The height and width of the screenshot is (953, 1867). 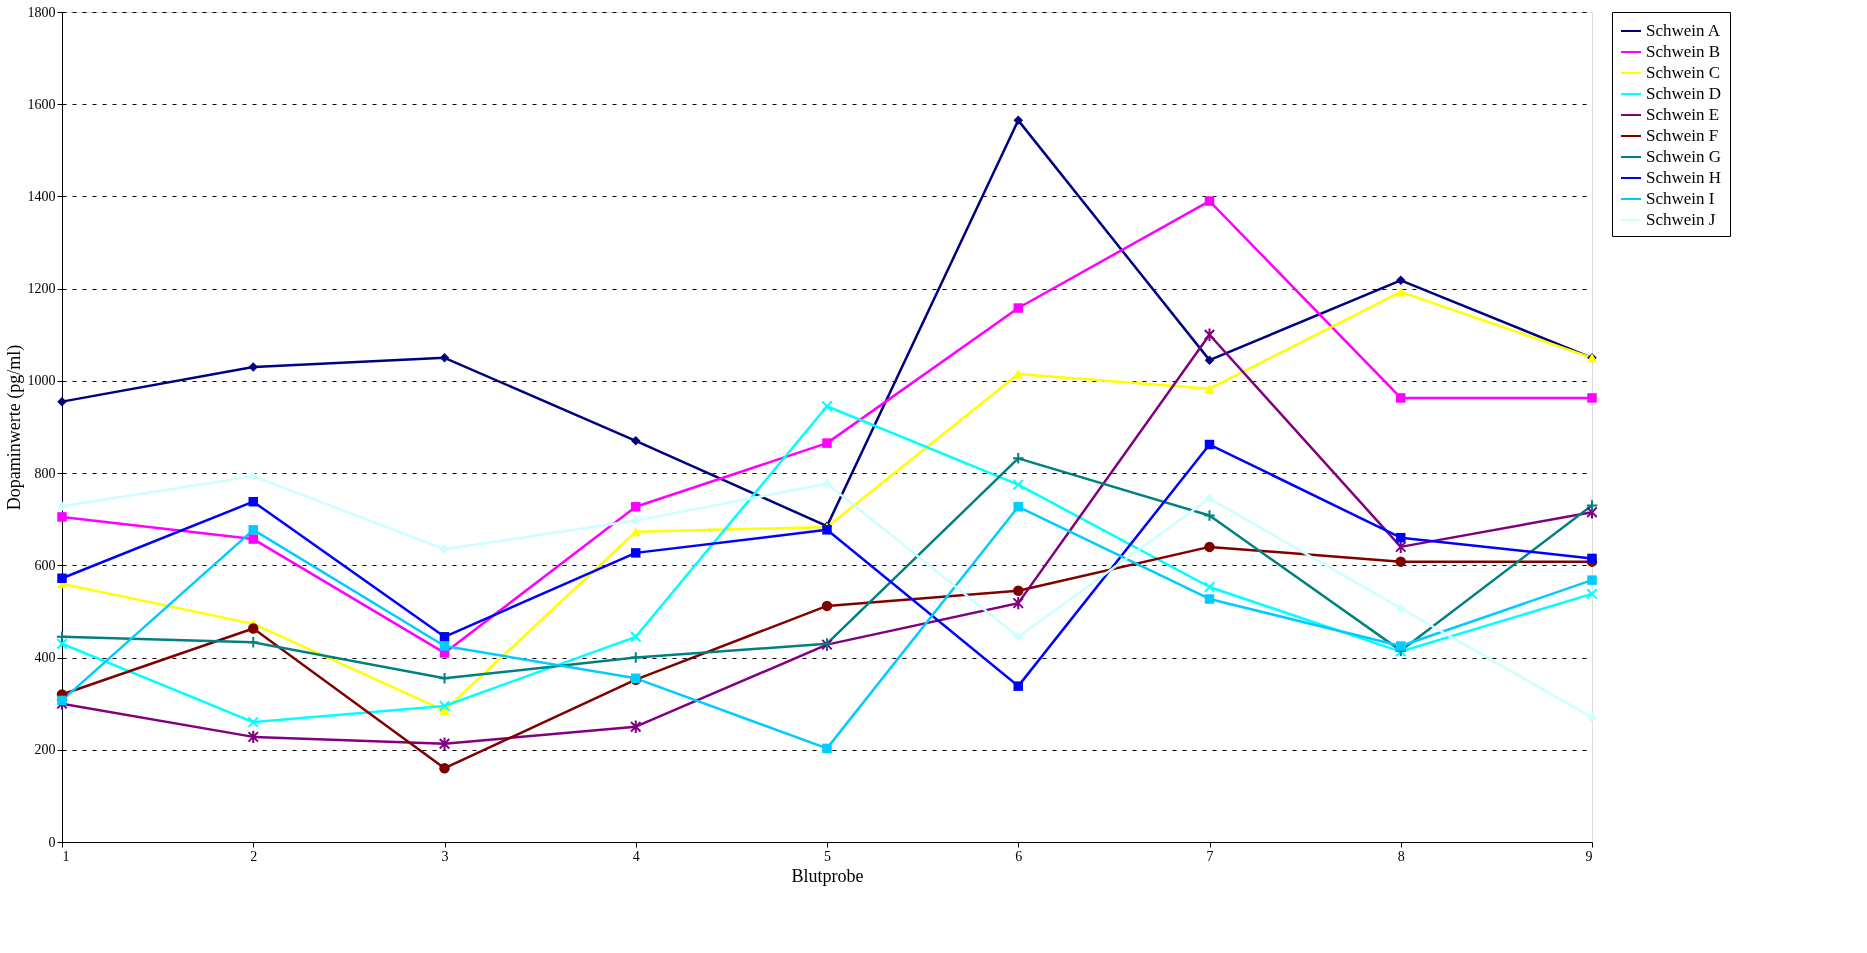 I want to click on y-tick-label: 600, so click(x=45, y=565).